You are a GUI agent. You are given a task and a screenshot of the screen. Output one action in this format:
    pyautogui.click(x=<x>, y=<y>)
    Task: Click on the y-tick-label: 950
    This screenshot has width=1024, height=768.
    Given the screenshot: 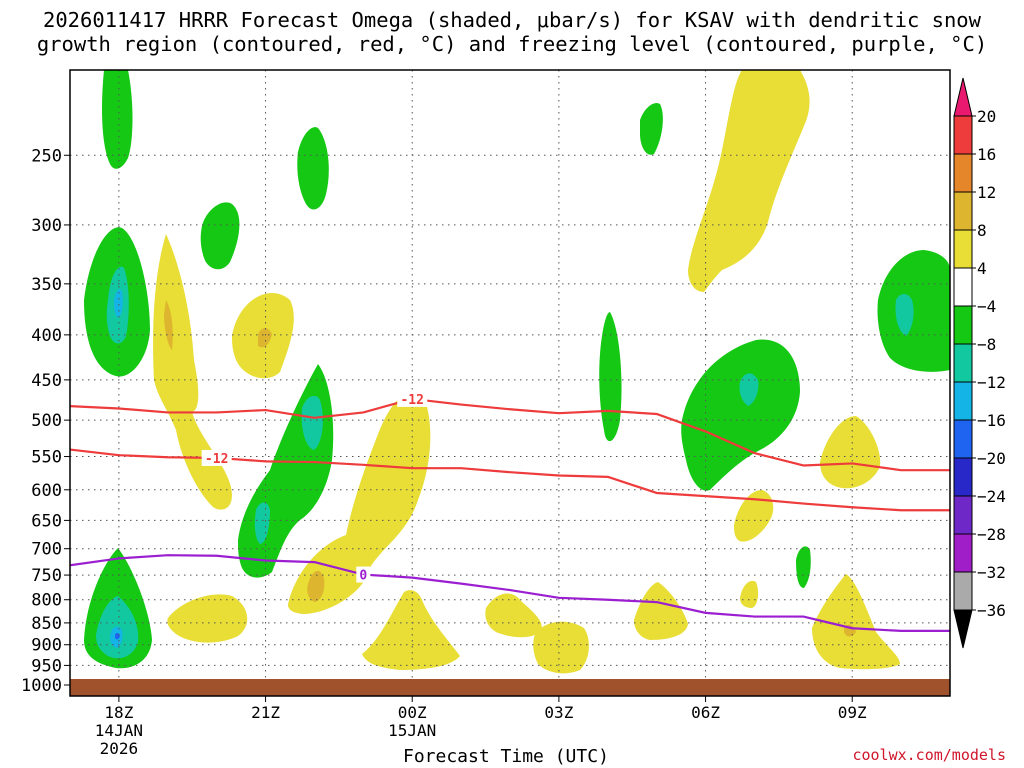 What is the action you would take?
    pyautogui.click(x=46, y=666)
    